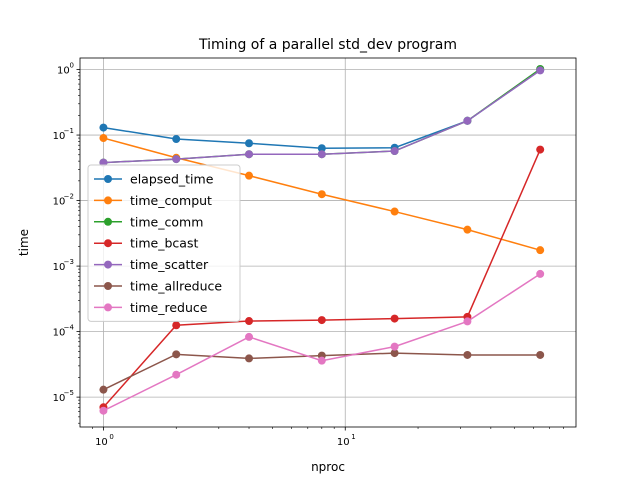 This screenshot has width=640, height=480. What do you see at coordinates (24, 242) in the screenshot?
I see `y-axis-label: time` at bounding box center [24, 242].